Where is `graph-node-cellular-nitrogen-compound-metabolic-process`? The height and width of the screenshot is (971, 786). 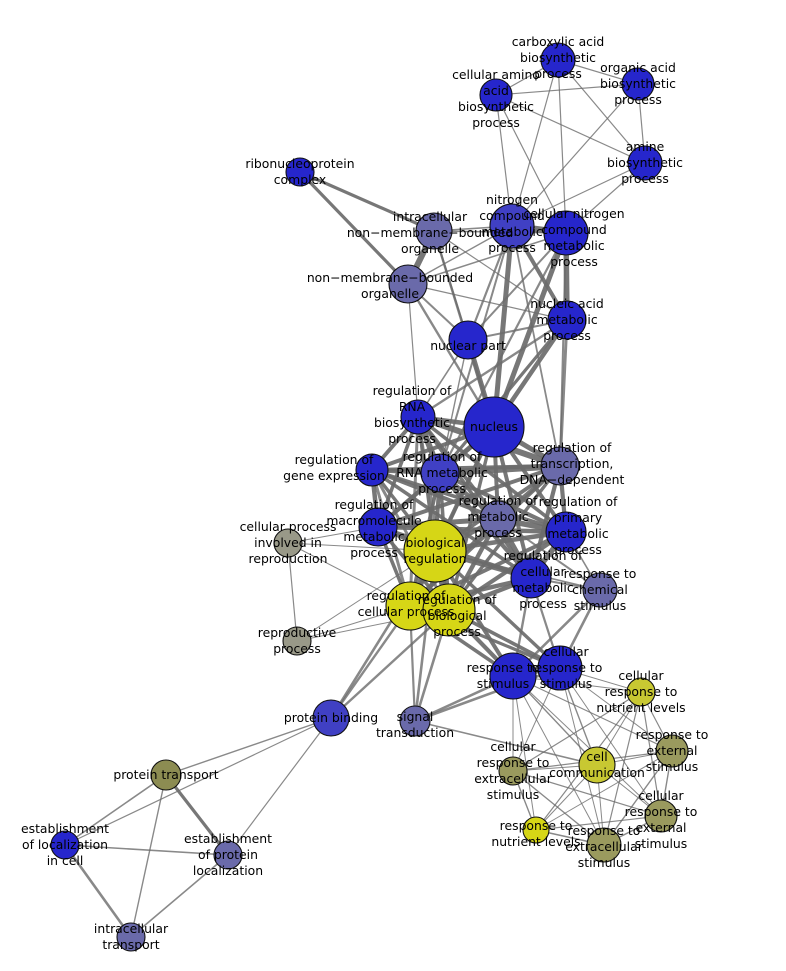 graph-node-cellular-nitrogen-compound-metabolic-process is located at coordinates (566, 233).